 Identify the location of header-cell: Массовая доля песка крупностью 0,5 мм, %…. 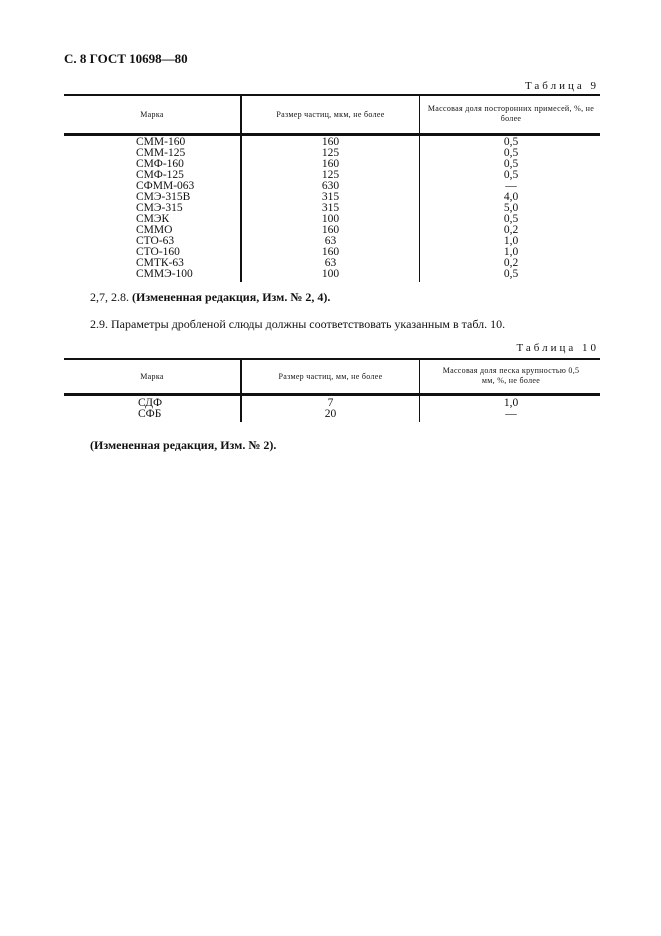
(511, 375).